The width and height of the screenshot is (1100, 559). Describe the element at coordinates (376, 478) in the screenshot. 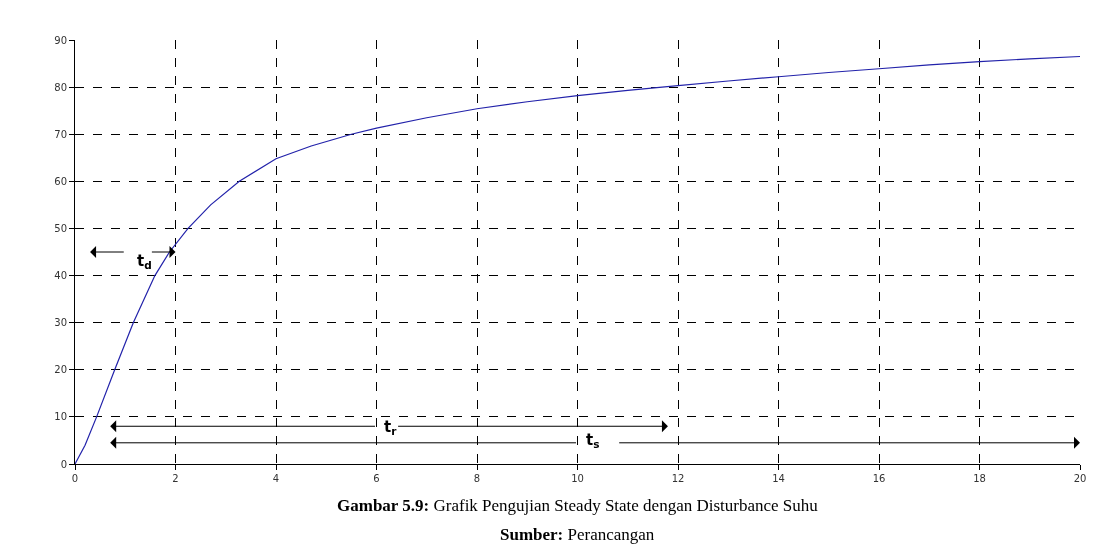

I see `x-tick-label: 6` at that location.